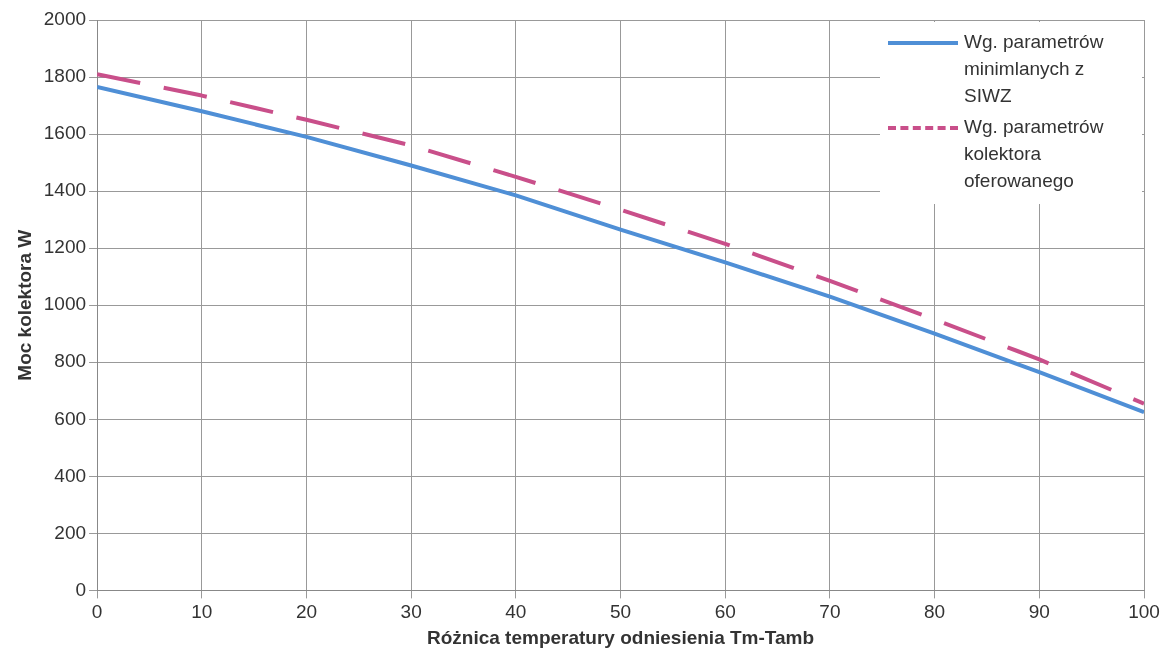  Describe the element at coordinates (97, 612) in the screenshot. I see `x-tick-label: 0` at that location.